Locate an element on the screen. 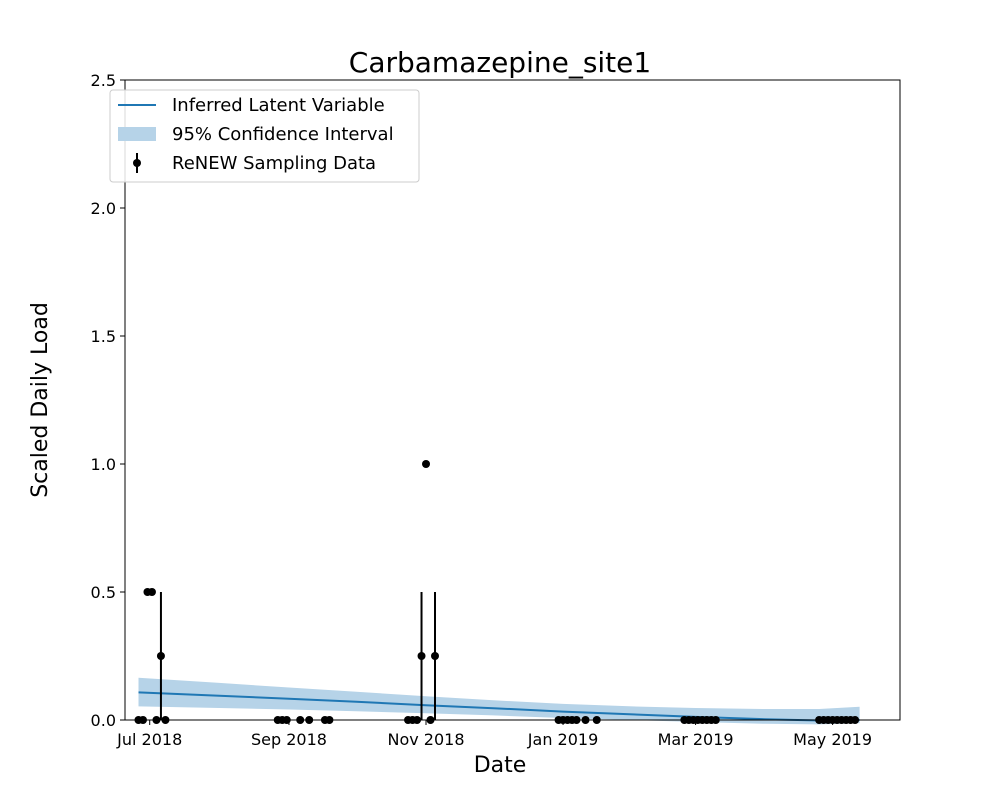 The width and height of the screenshot is (1000, 800). legend-label: 95% Confidence Interval is located at coordinates (283, 134).